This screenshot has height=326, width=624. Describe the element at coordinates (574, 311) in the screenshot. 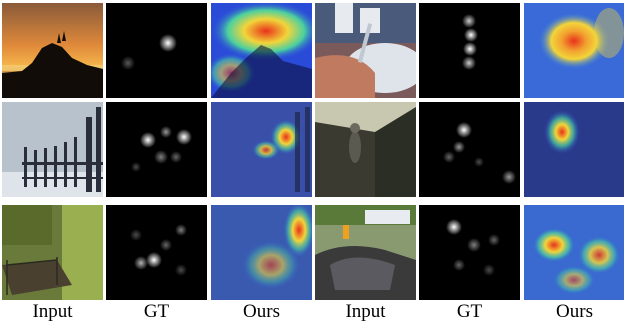

I see `column-label-ours-right: Ours` at that location.